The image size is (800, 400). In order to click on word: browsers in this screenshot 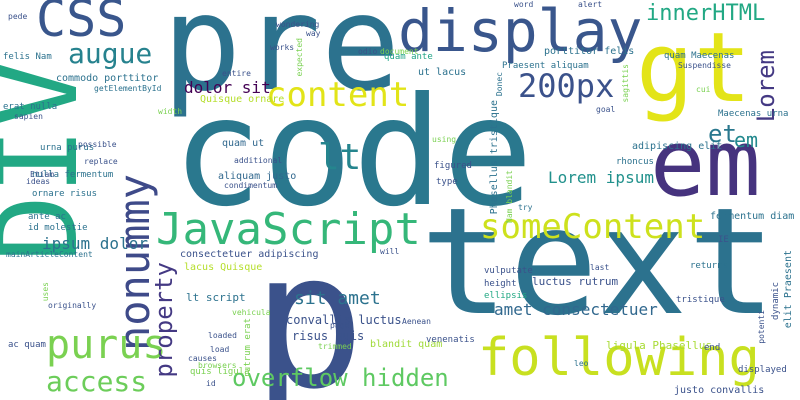, I will do `click(217, 365)`.